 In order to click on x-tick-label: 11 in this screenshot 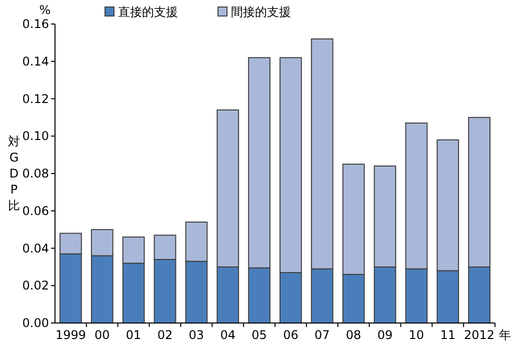, I will do `click(448, 335)`.